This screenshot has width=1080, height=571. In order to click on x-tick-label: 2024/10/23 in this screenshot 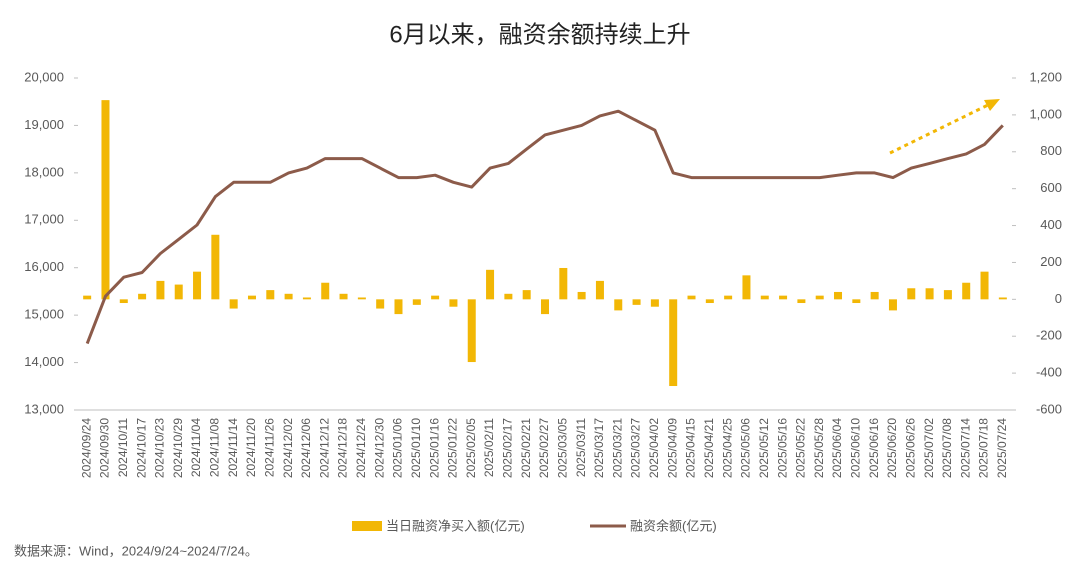, I will do `click(160, 448)`.